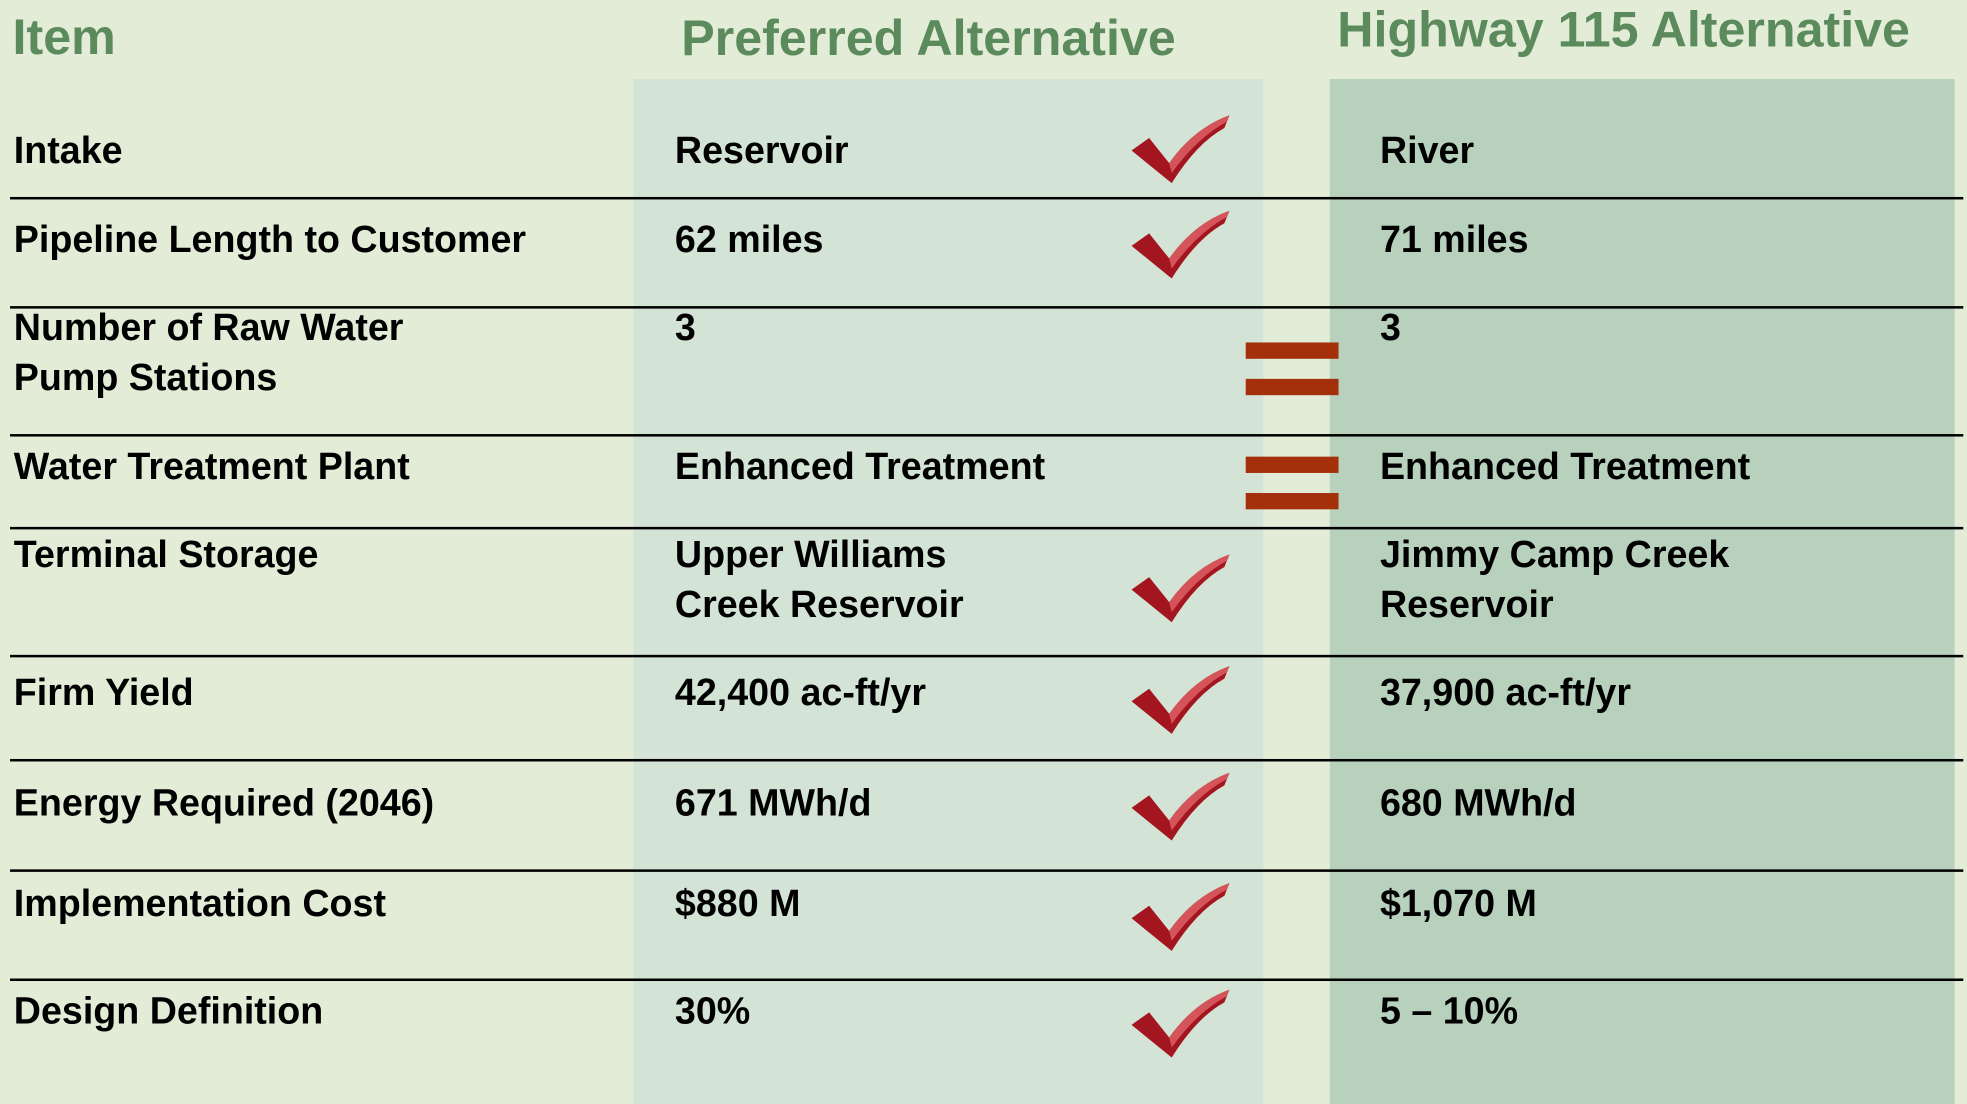 The height and width of the screenshot is (1104, 1967). What do you see at coordinates (737, 904) in the screenshot?
I see `preferred-cell: $880 M` at bounding box center [737, 904].